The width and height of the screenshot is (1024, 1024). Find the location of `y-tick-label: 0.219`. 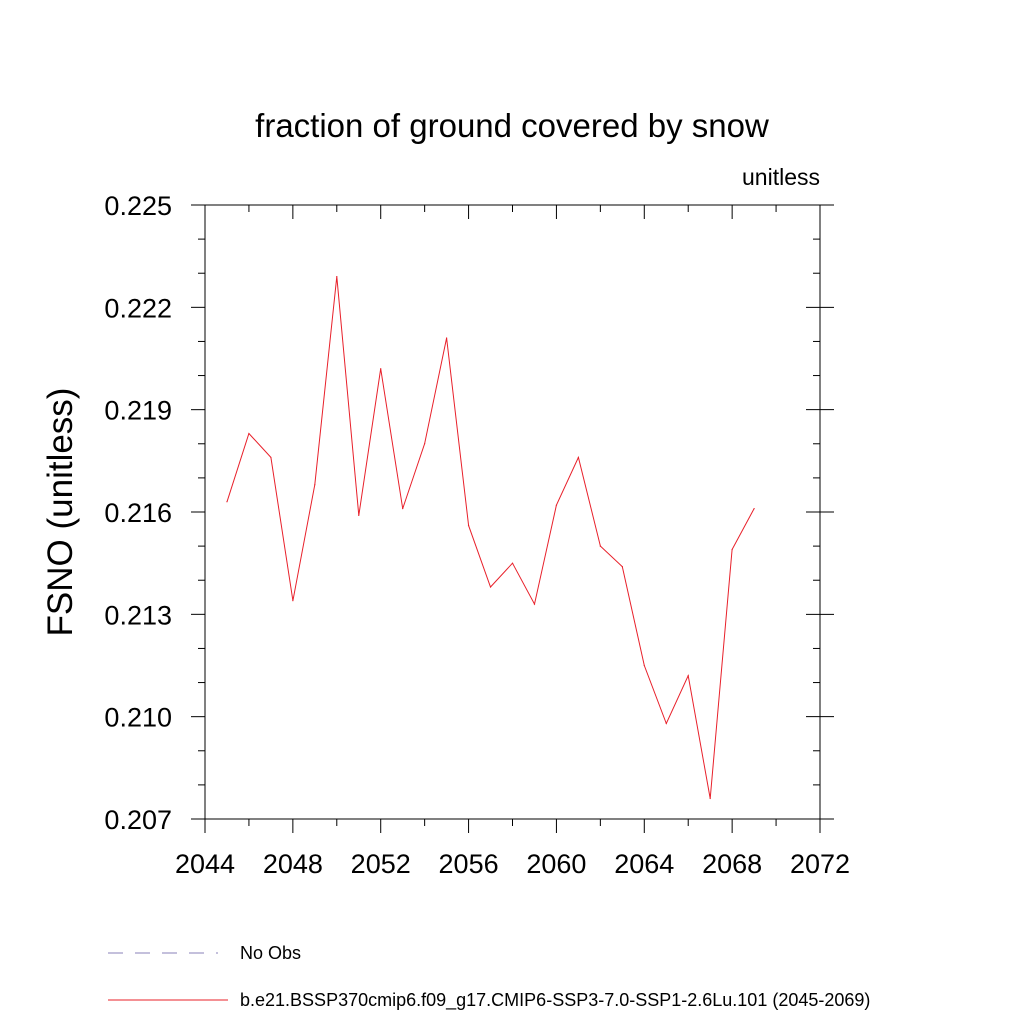

y-tick-label: 0.219 is located at coordinates (138, 411).